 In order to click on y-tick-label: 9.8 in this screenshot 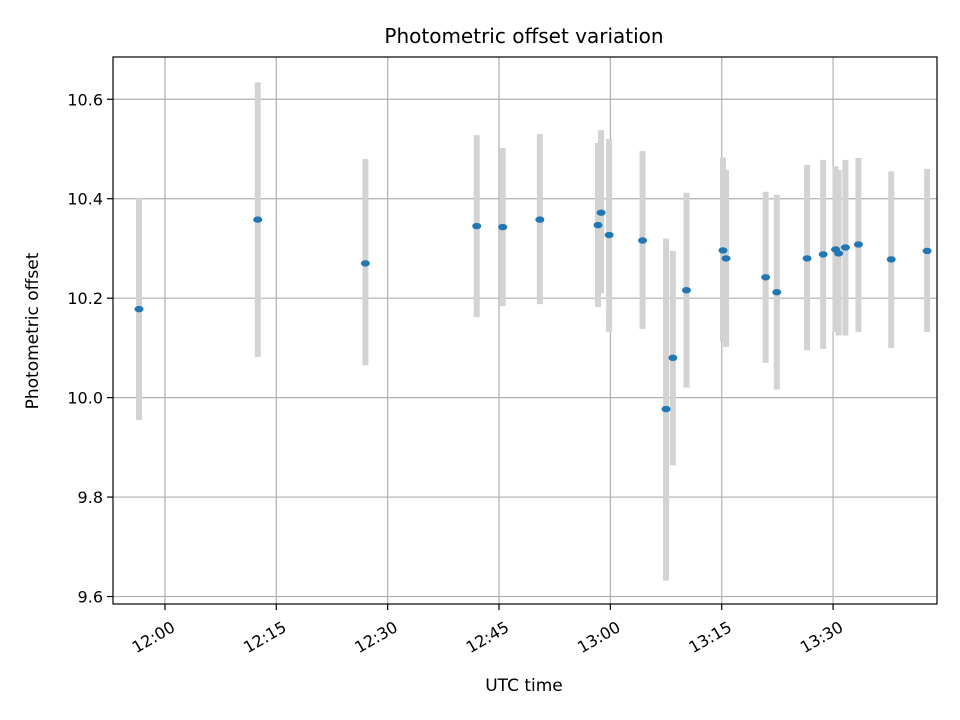, I will do `click(90, 497)`.